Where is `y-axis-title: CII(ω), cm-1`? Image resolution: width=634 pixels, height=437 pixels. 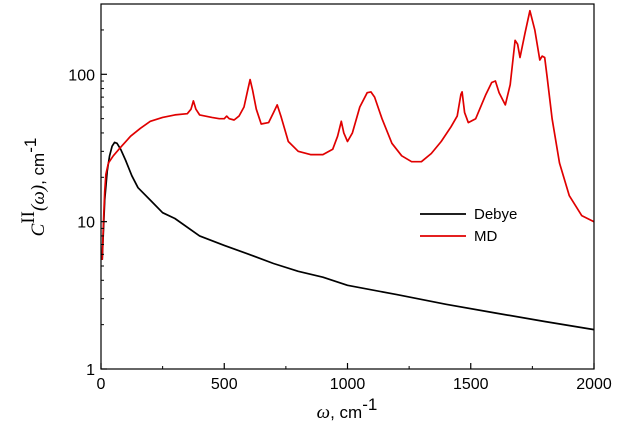 y-axis-title: CII(ω), cm-1 is located at coordinates (33, 187).